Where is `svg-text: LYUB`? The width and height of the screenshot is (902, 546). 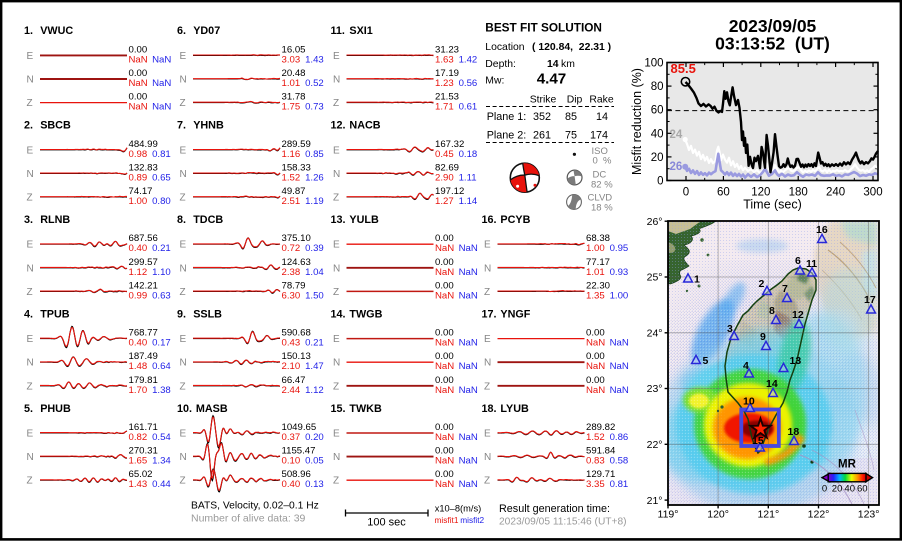 svg-text: LYUB is located at coordinates (514, 409).